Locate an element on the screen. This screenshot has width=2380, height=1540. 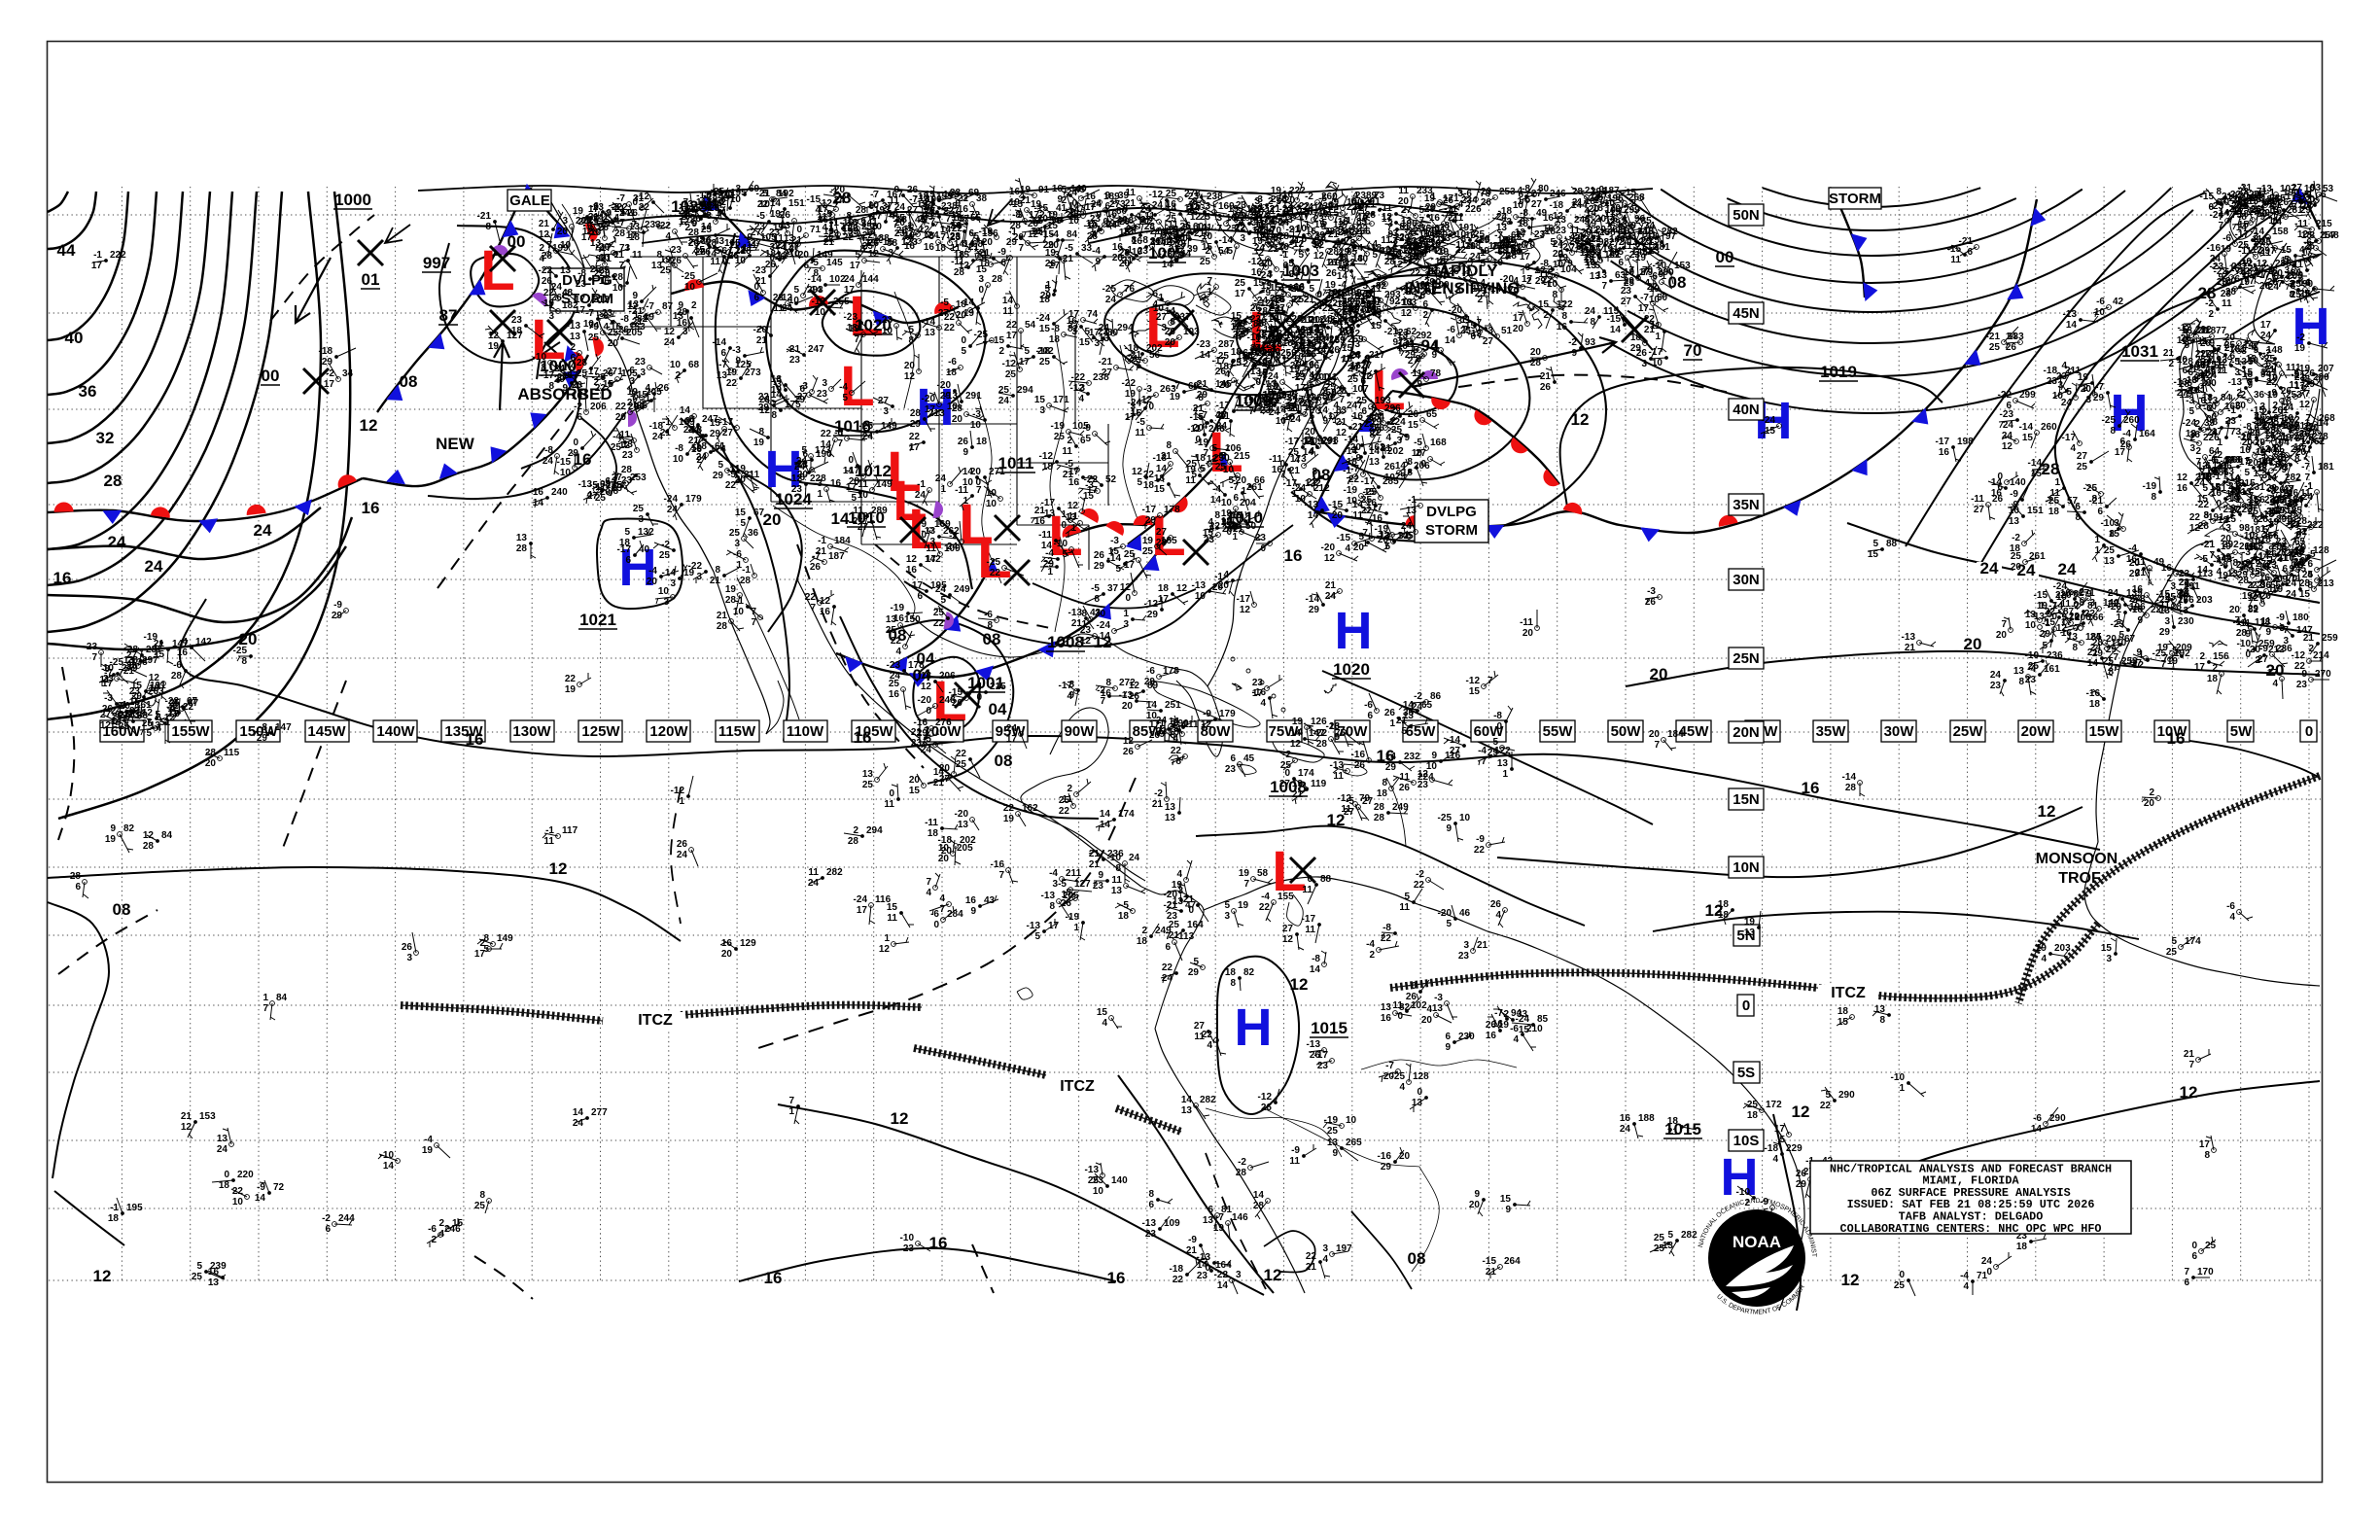
svg-text: 22 is located at coordinates (961, 754).